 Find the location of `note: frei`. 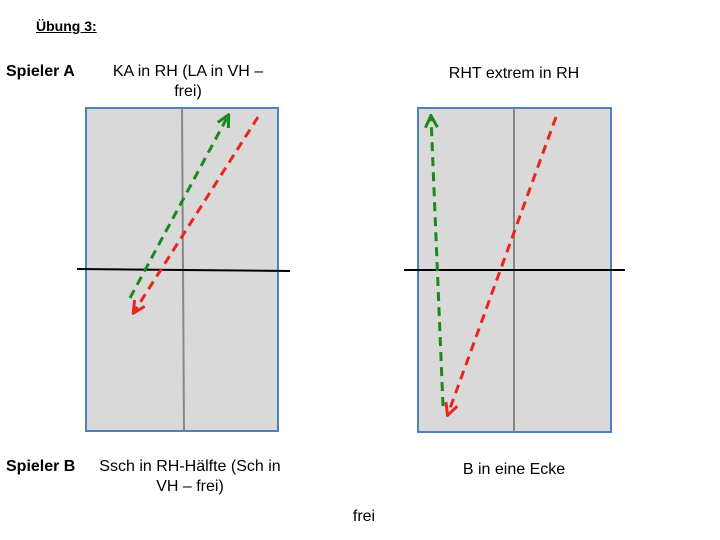

note: frei is located at coordinates (364, 516).